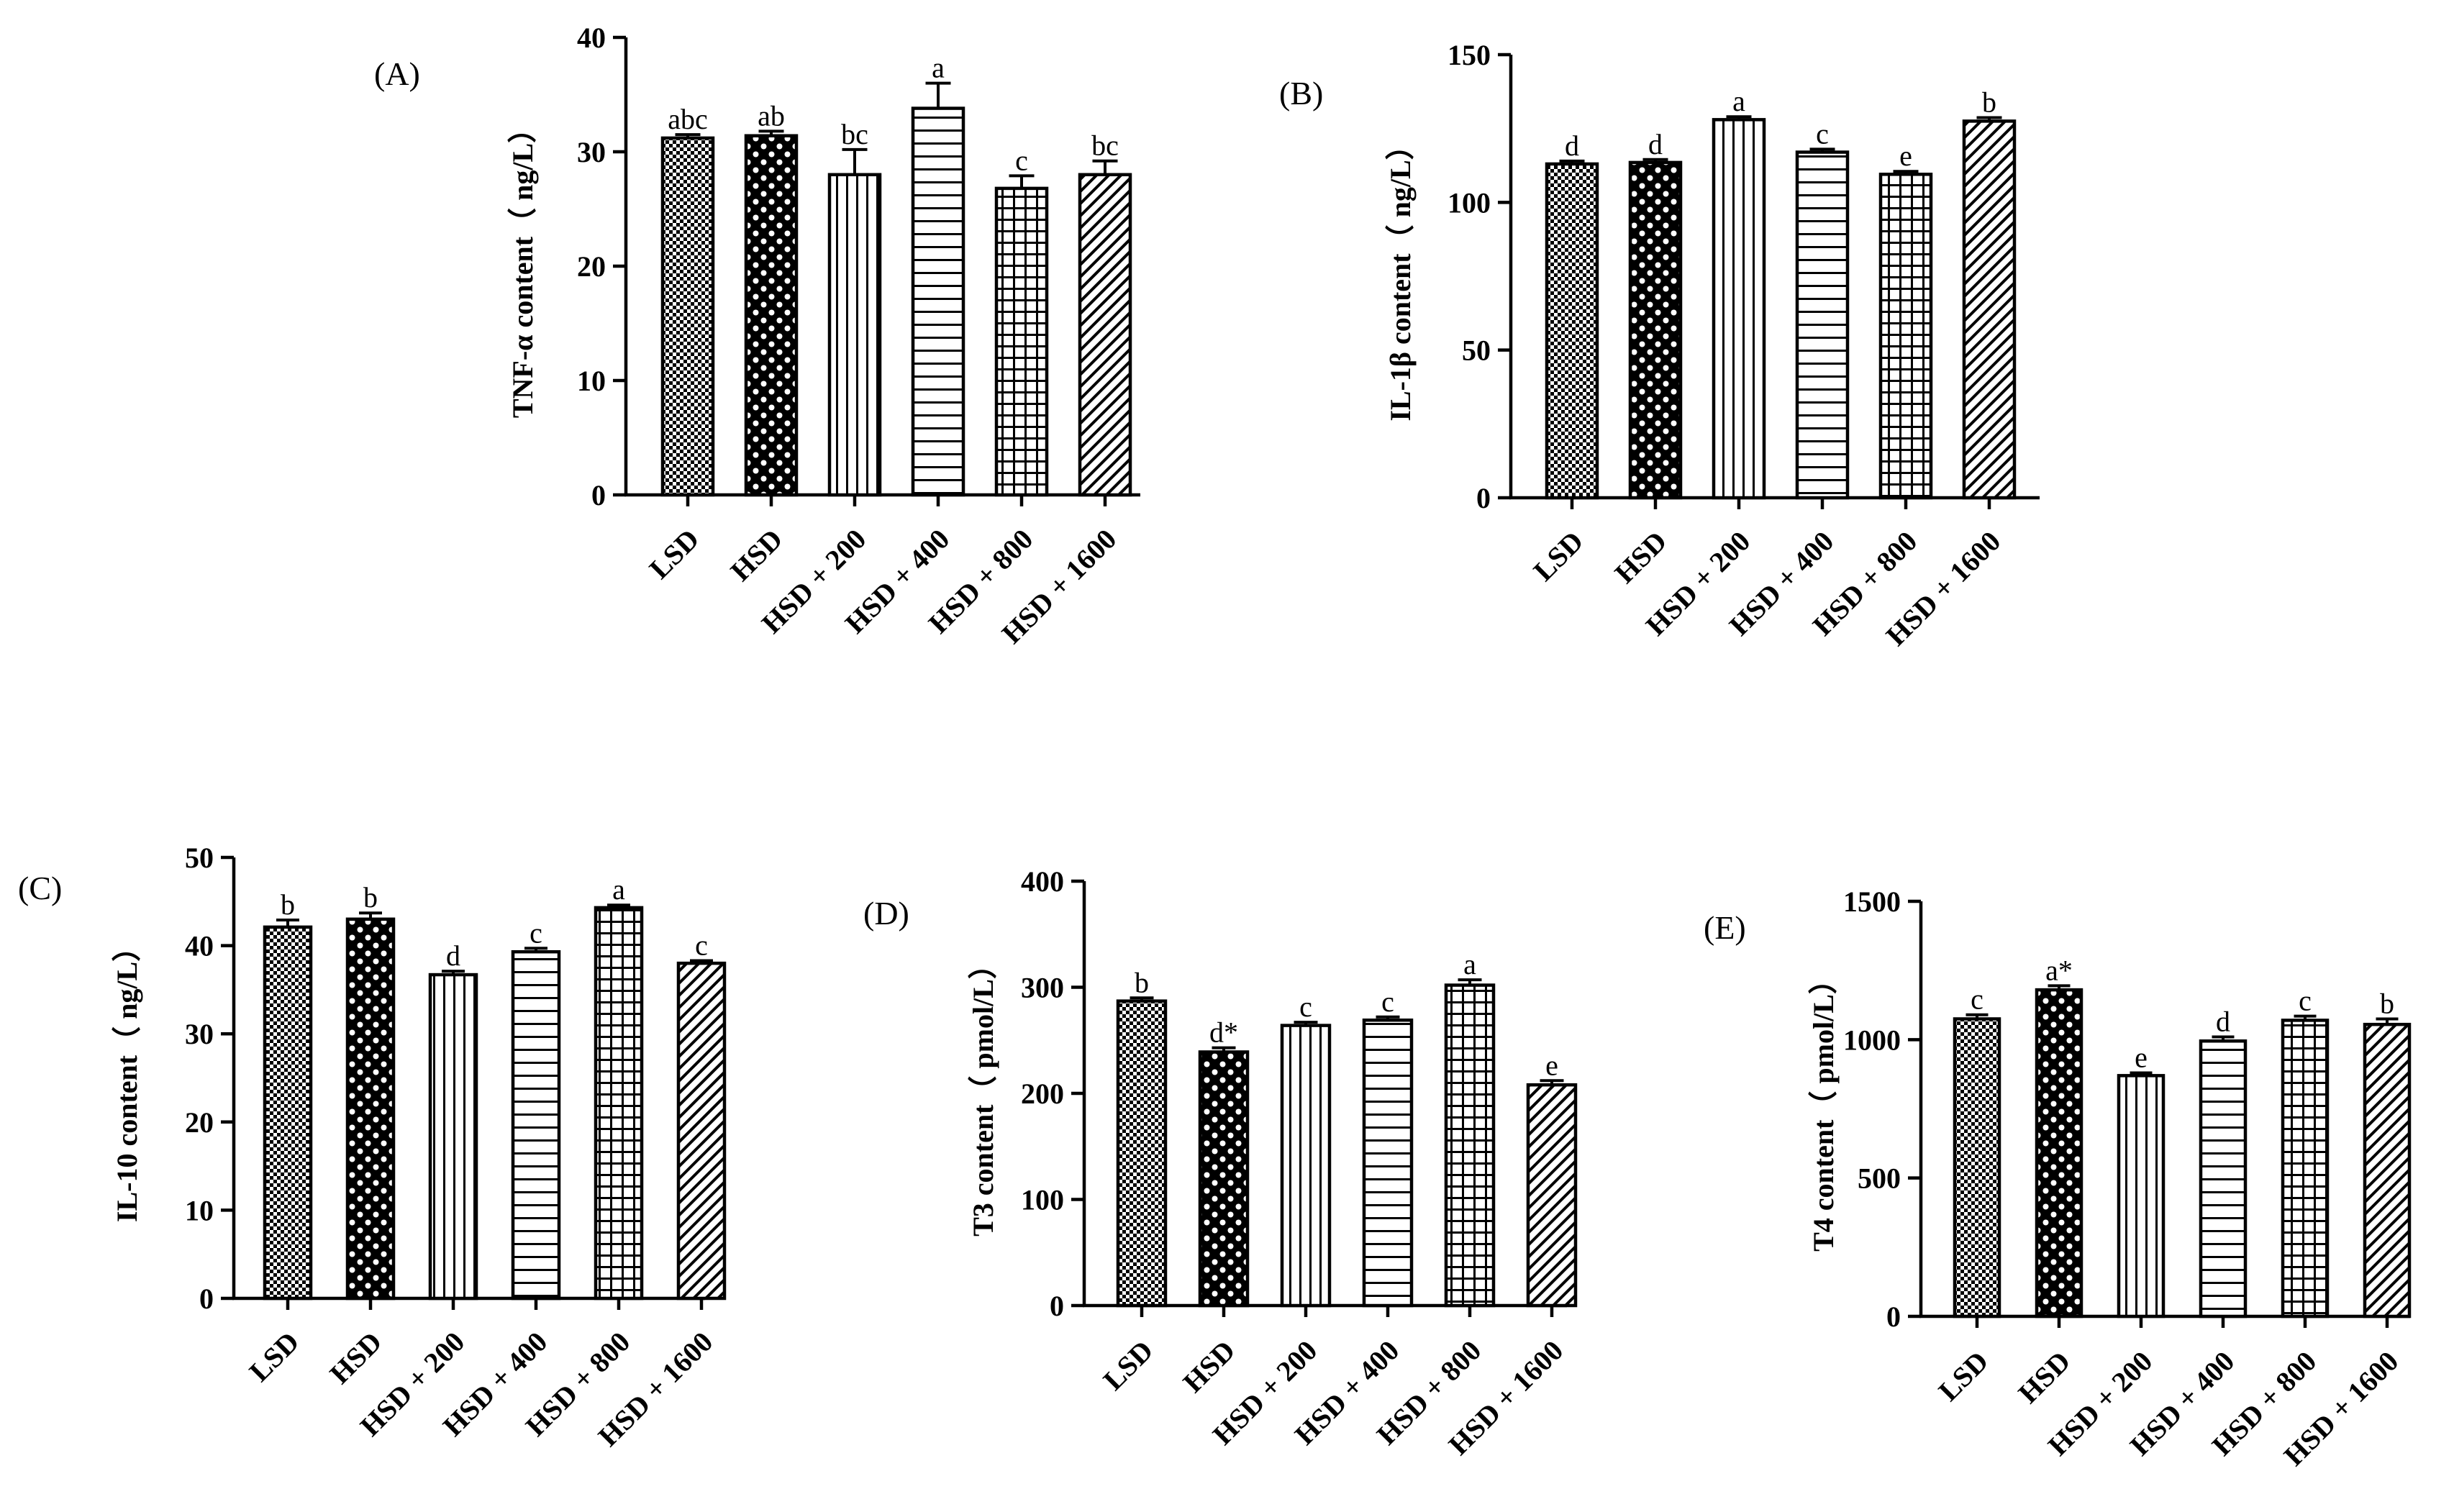  Describe the element at coordinates (1824, 1108) in the screenshot. I see `y-axis-label: T4 content（ pmol/L）` at that location.